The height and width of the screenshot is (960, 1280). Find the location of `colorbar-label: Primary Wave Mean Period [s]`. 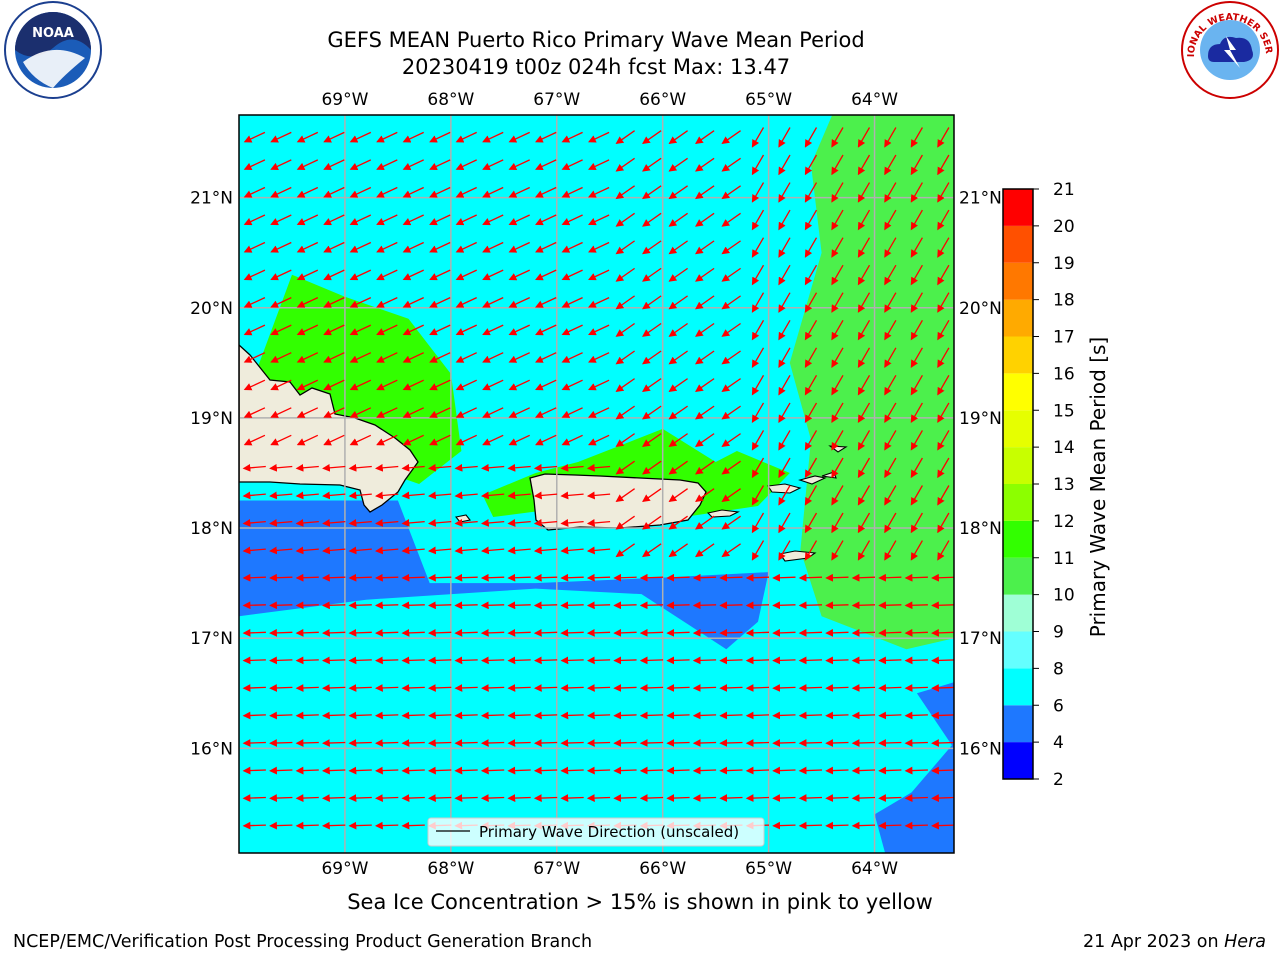

colorbar-label: Primary Wave Mean Period [s] is located at coordinates (1098, 487).